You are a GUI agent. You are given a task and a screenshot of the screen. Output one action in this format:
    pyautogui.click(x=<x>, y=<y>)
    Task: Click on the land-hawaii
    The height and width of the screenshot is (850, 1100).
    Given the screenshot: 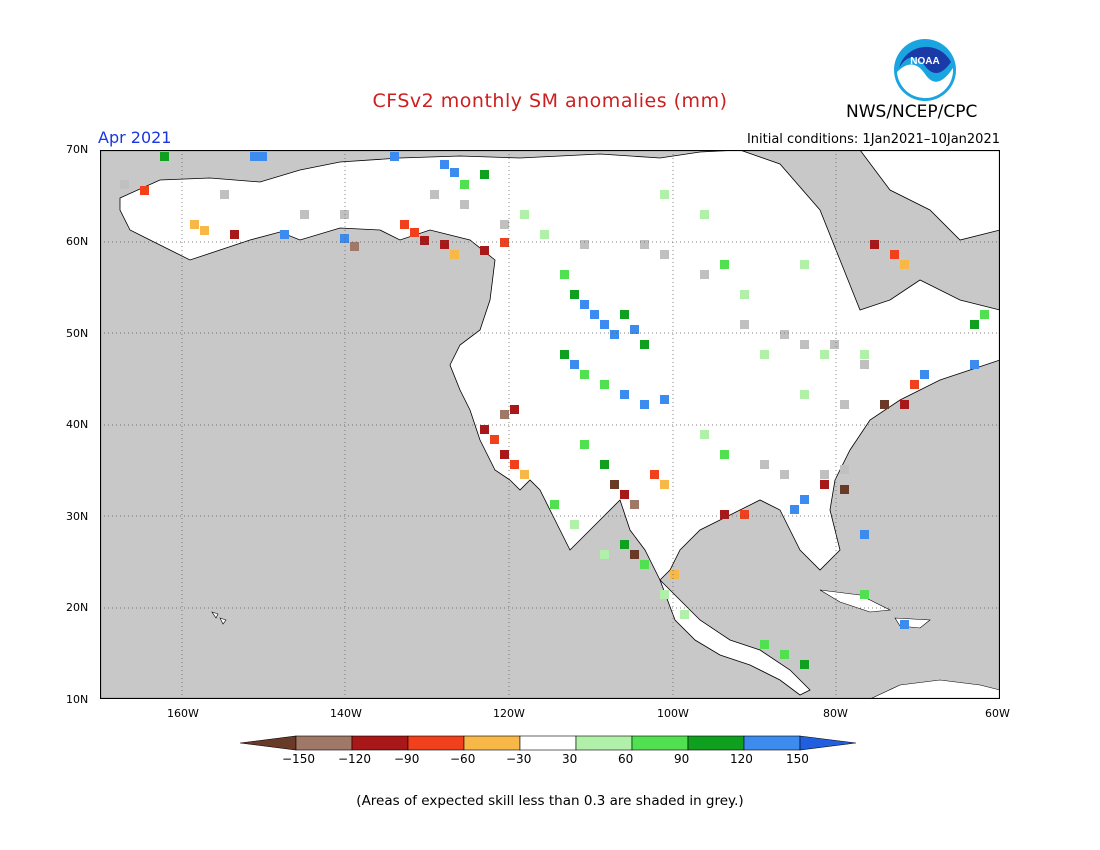 What is the action you would take?
    pyautogui.click(x=219, y=618)
    